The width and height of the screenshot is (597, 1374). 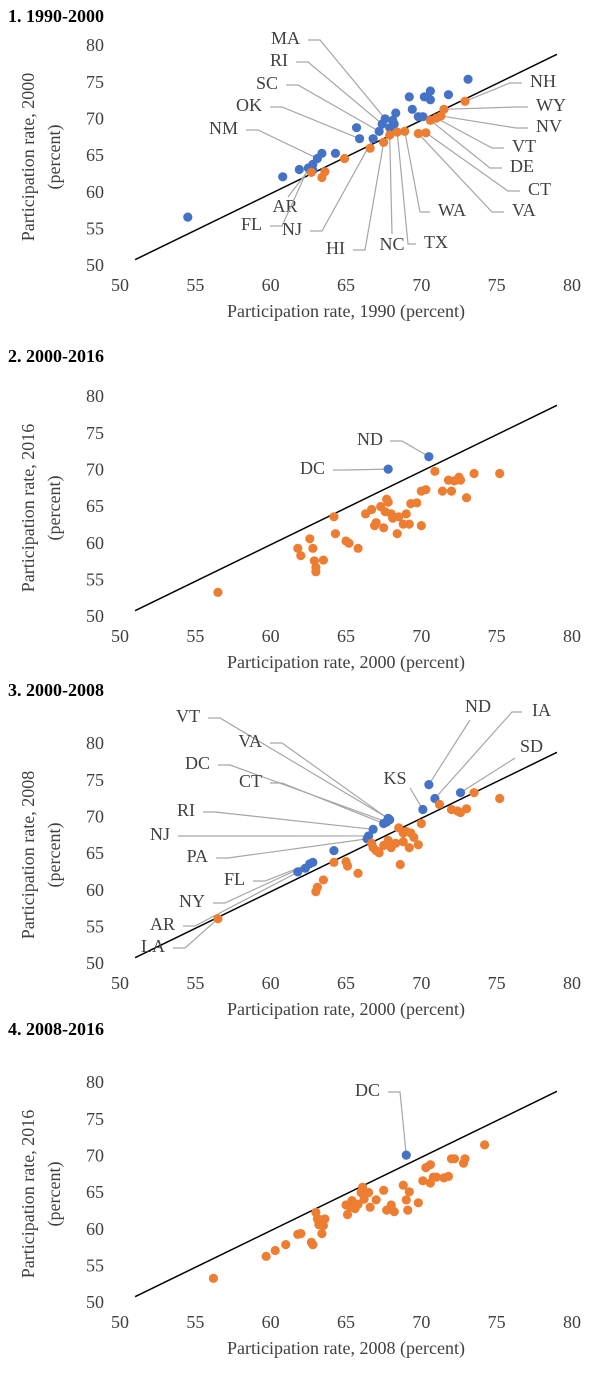 I want to click on point-label: VA, so click(x=250, y=741).